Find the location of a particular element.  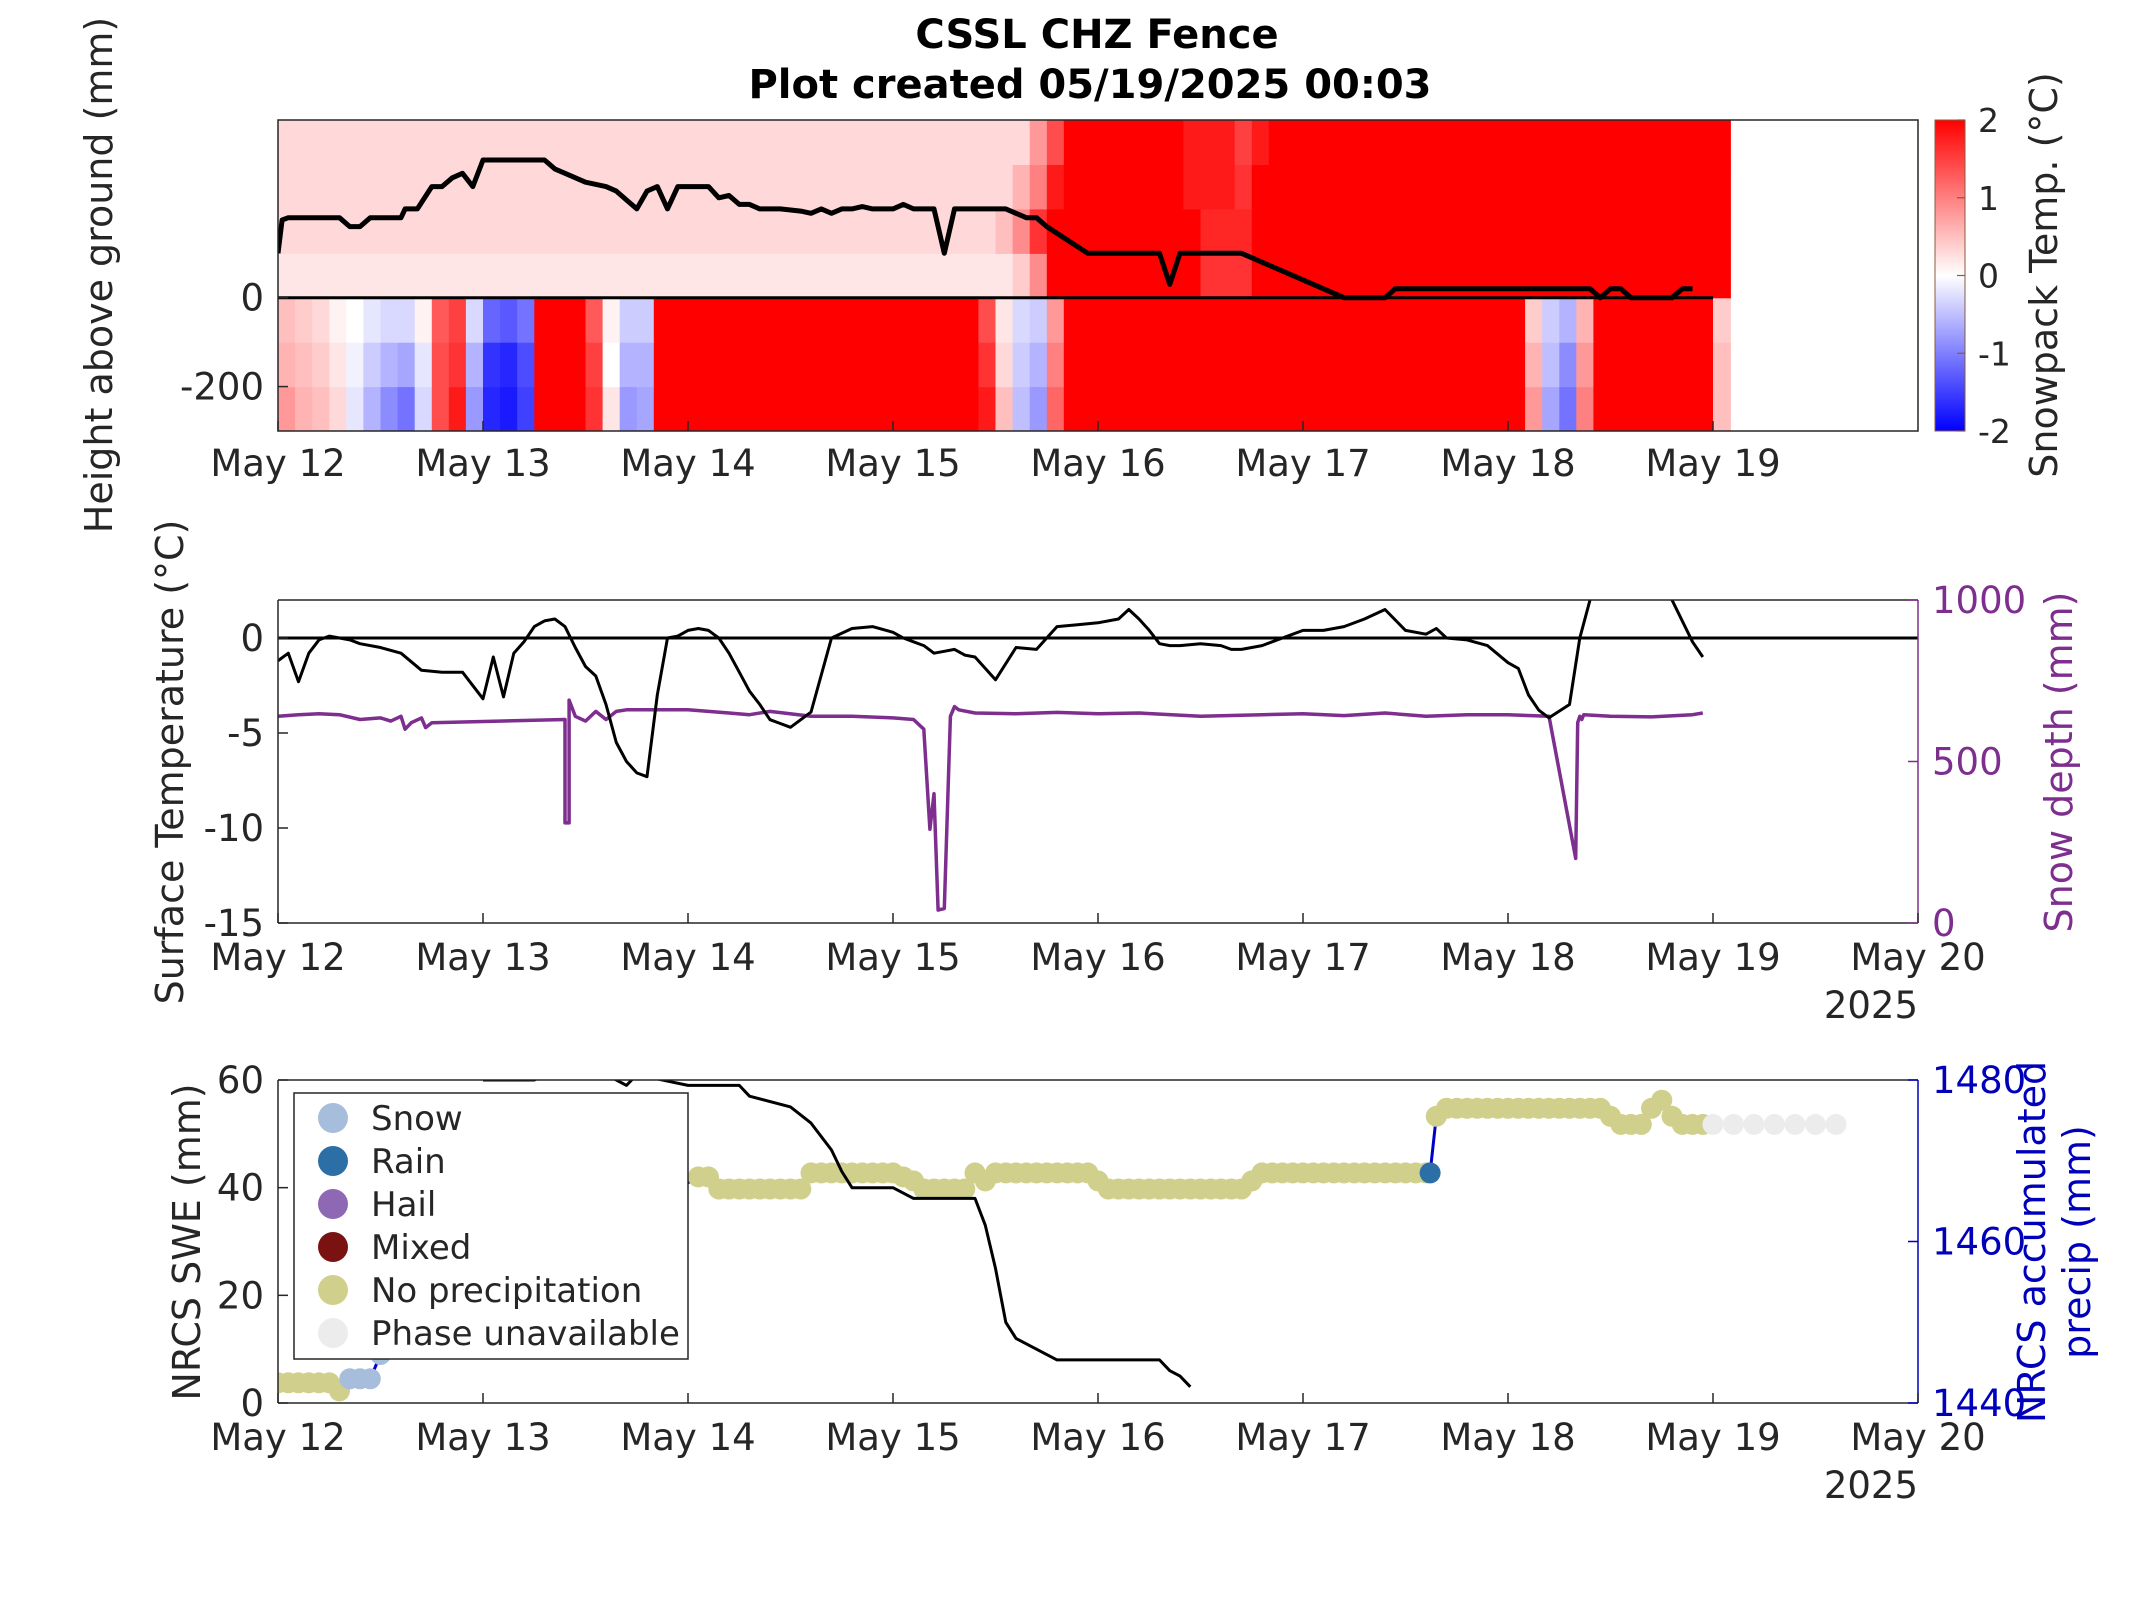

legend-marker is located at coordinates (333, 1204).